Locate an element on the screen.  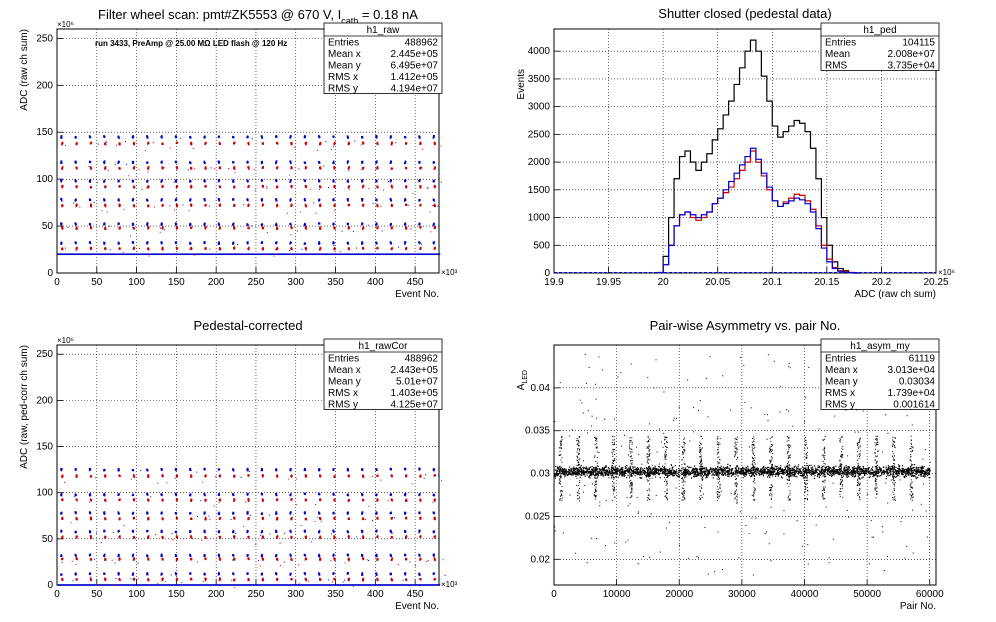
y-tick-label: 2500 is located at coordinates (539, 134).